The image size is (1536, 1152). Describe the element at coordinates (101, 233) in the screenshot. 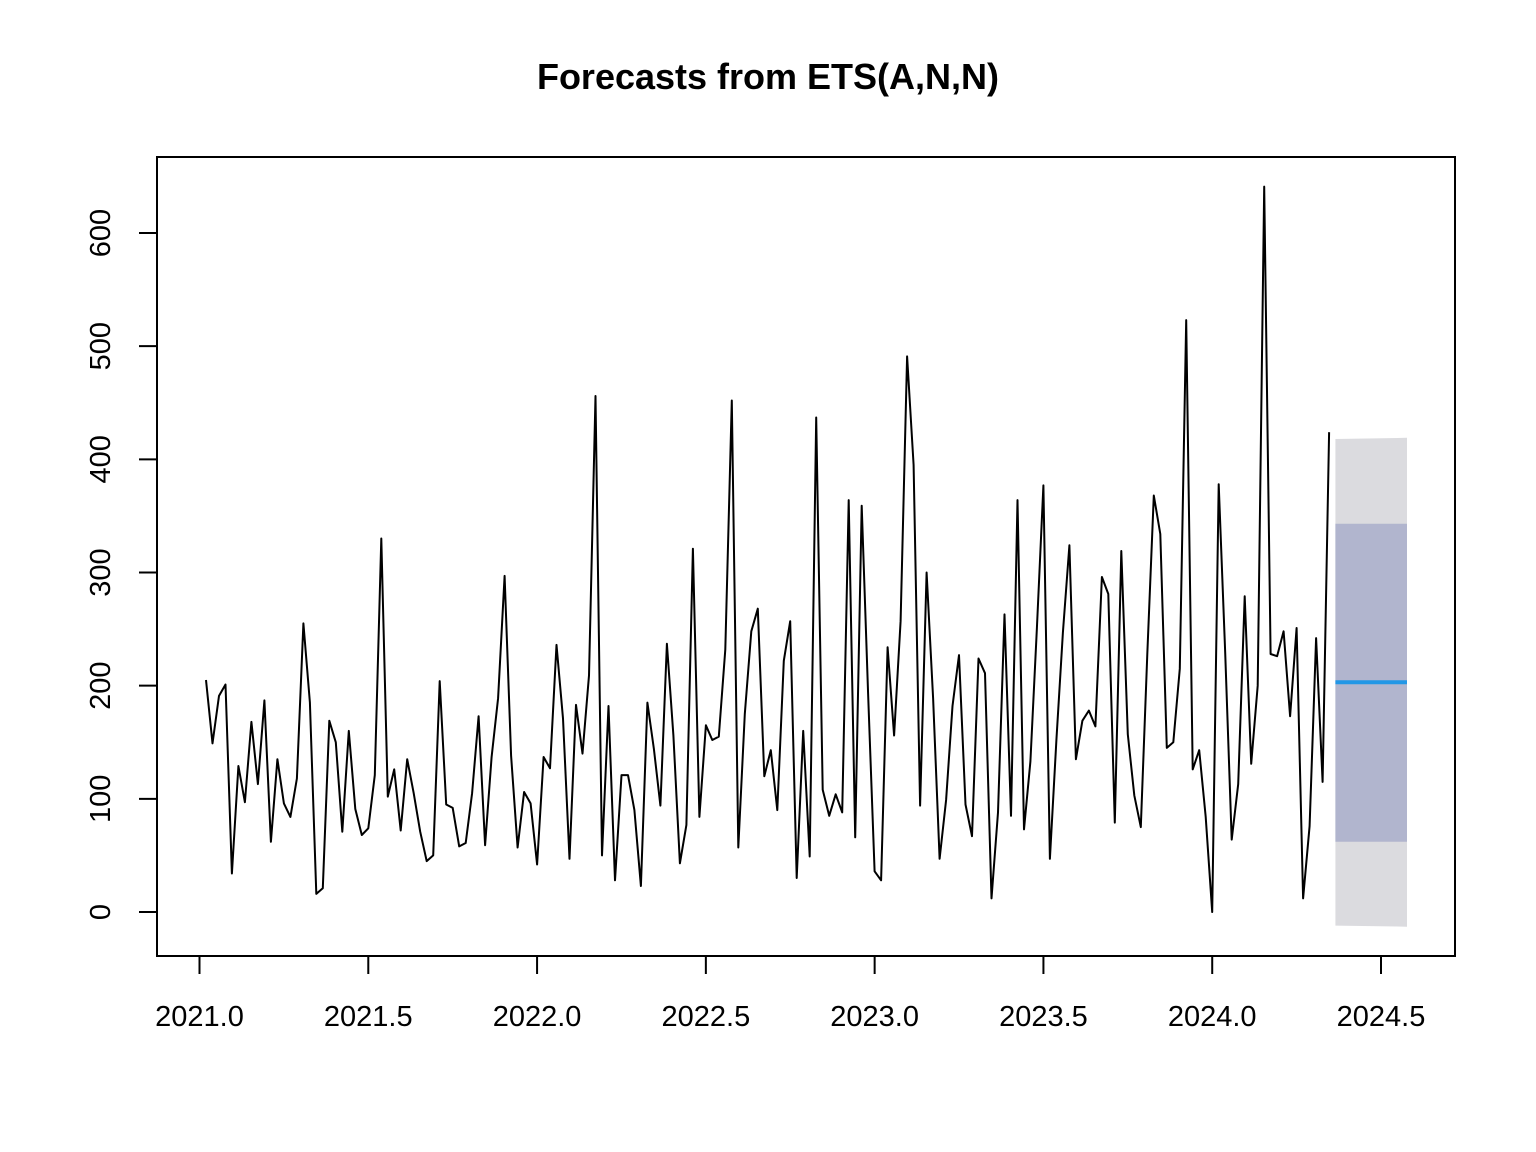

I see `y-tick-label: 600` at that location.